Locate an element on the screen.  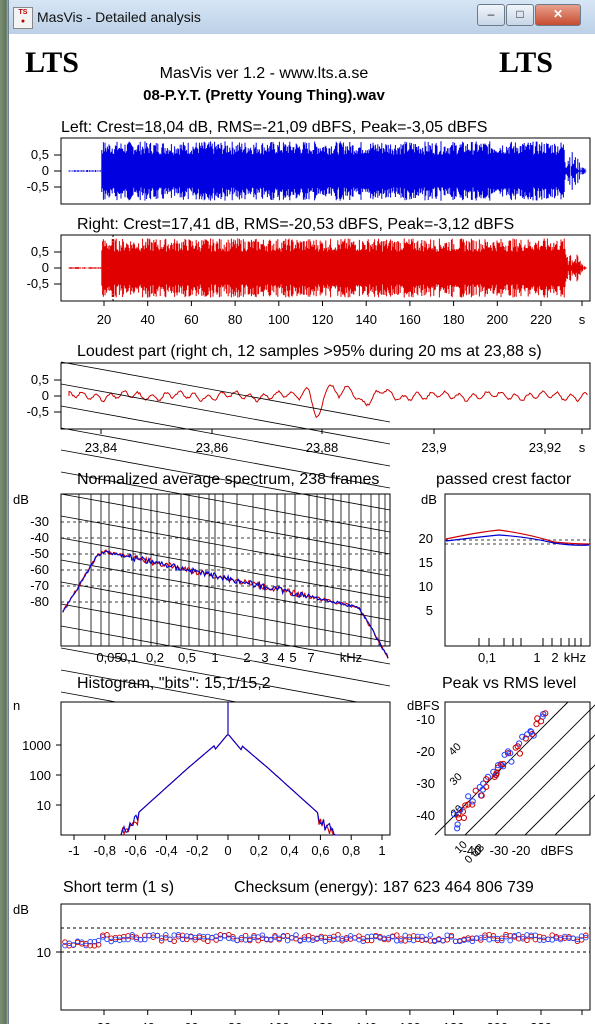
left-ytick-label: -0,5 is located at coordinates (38, 186).